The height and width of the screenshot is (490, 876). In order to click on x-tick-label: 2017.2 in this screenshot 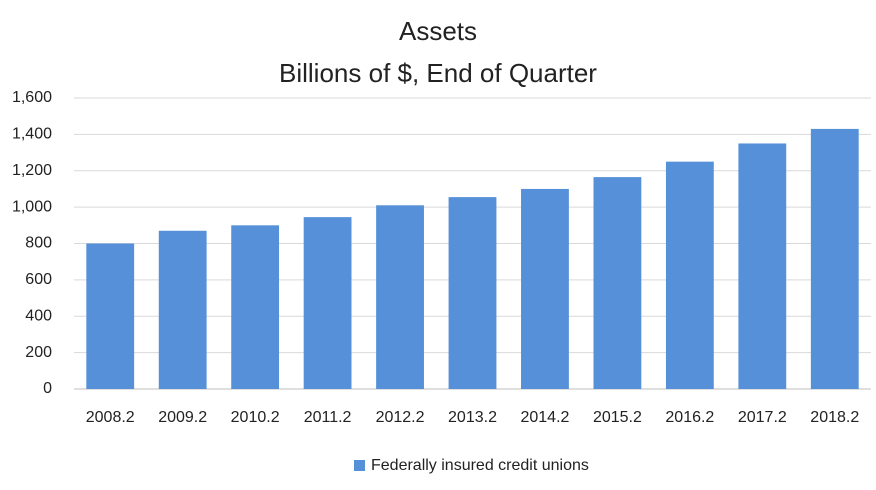, I will do `click(762, 417)`.